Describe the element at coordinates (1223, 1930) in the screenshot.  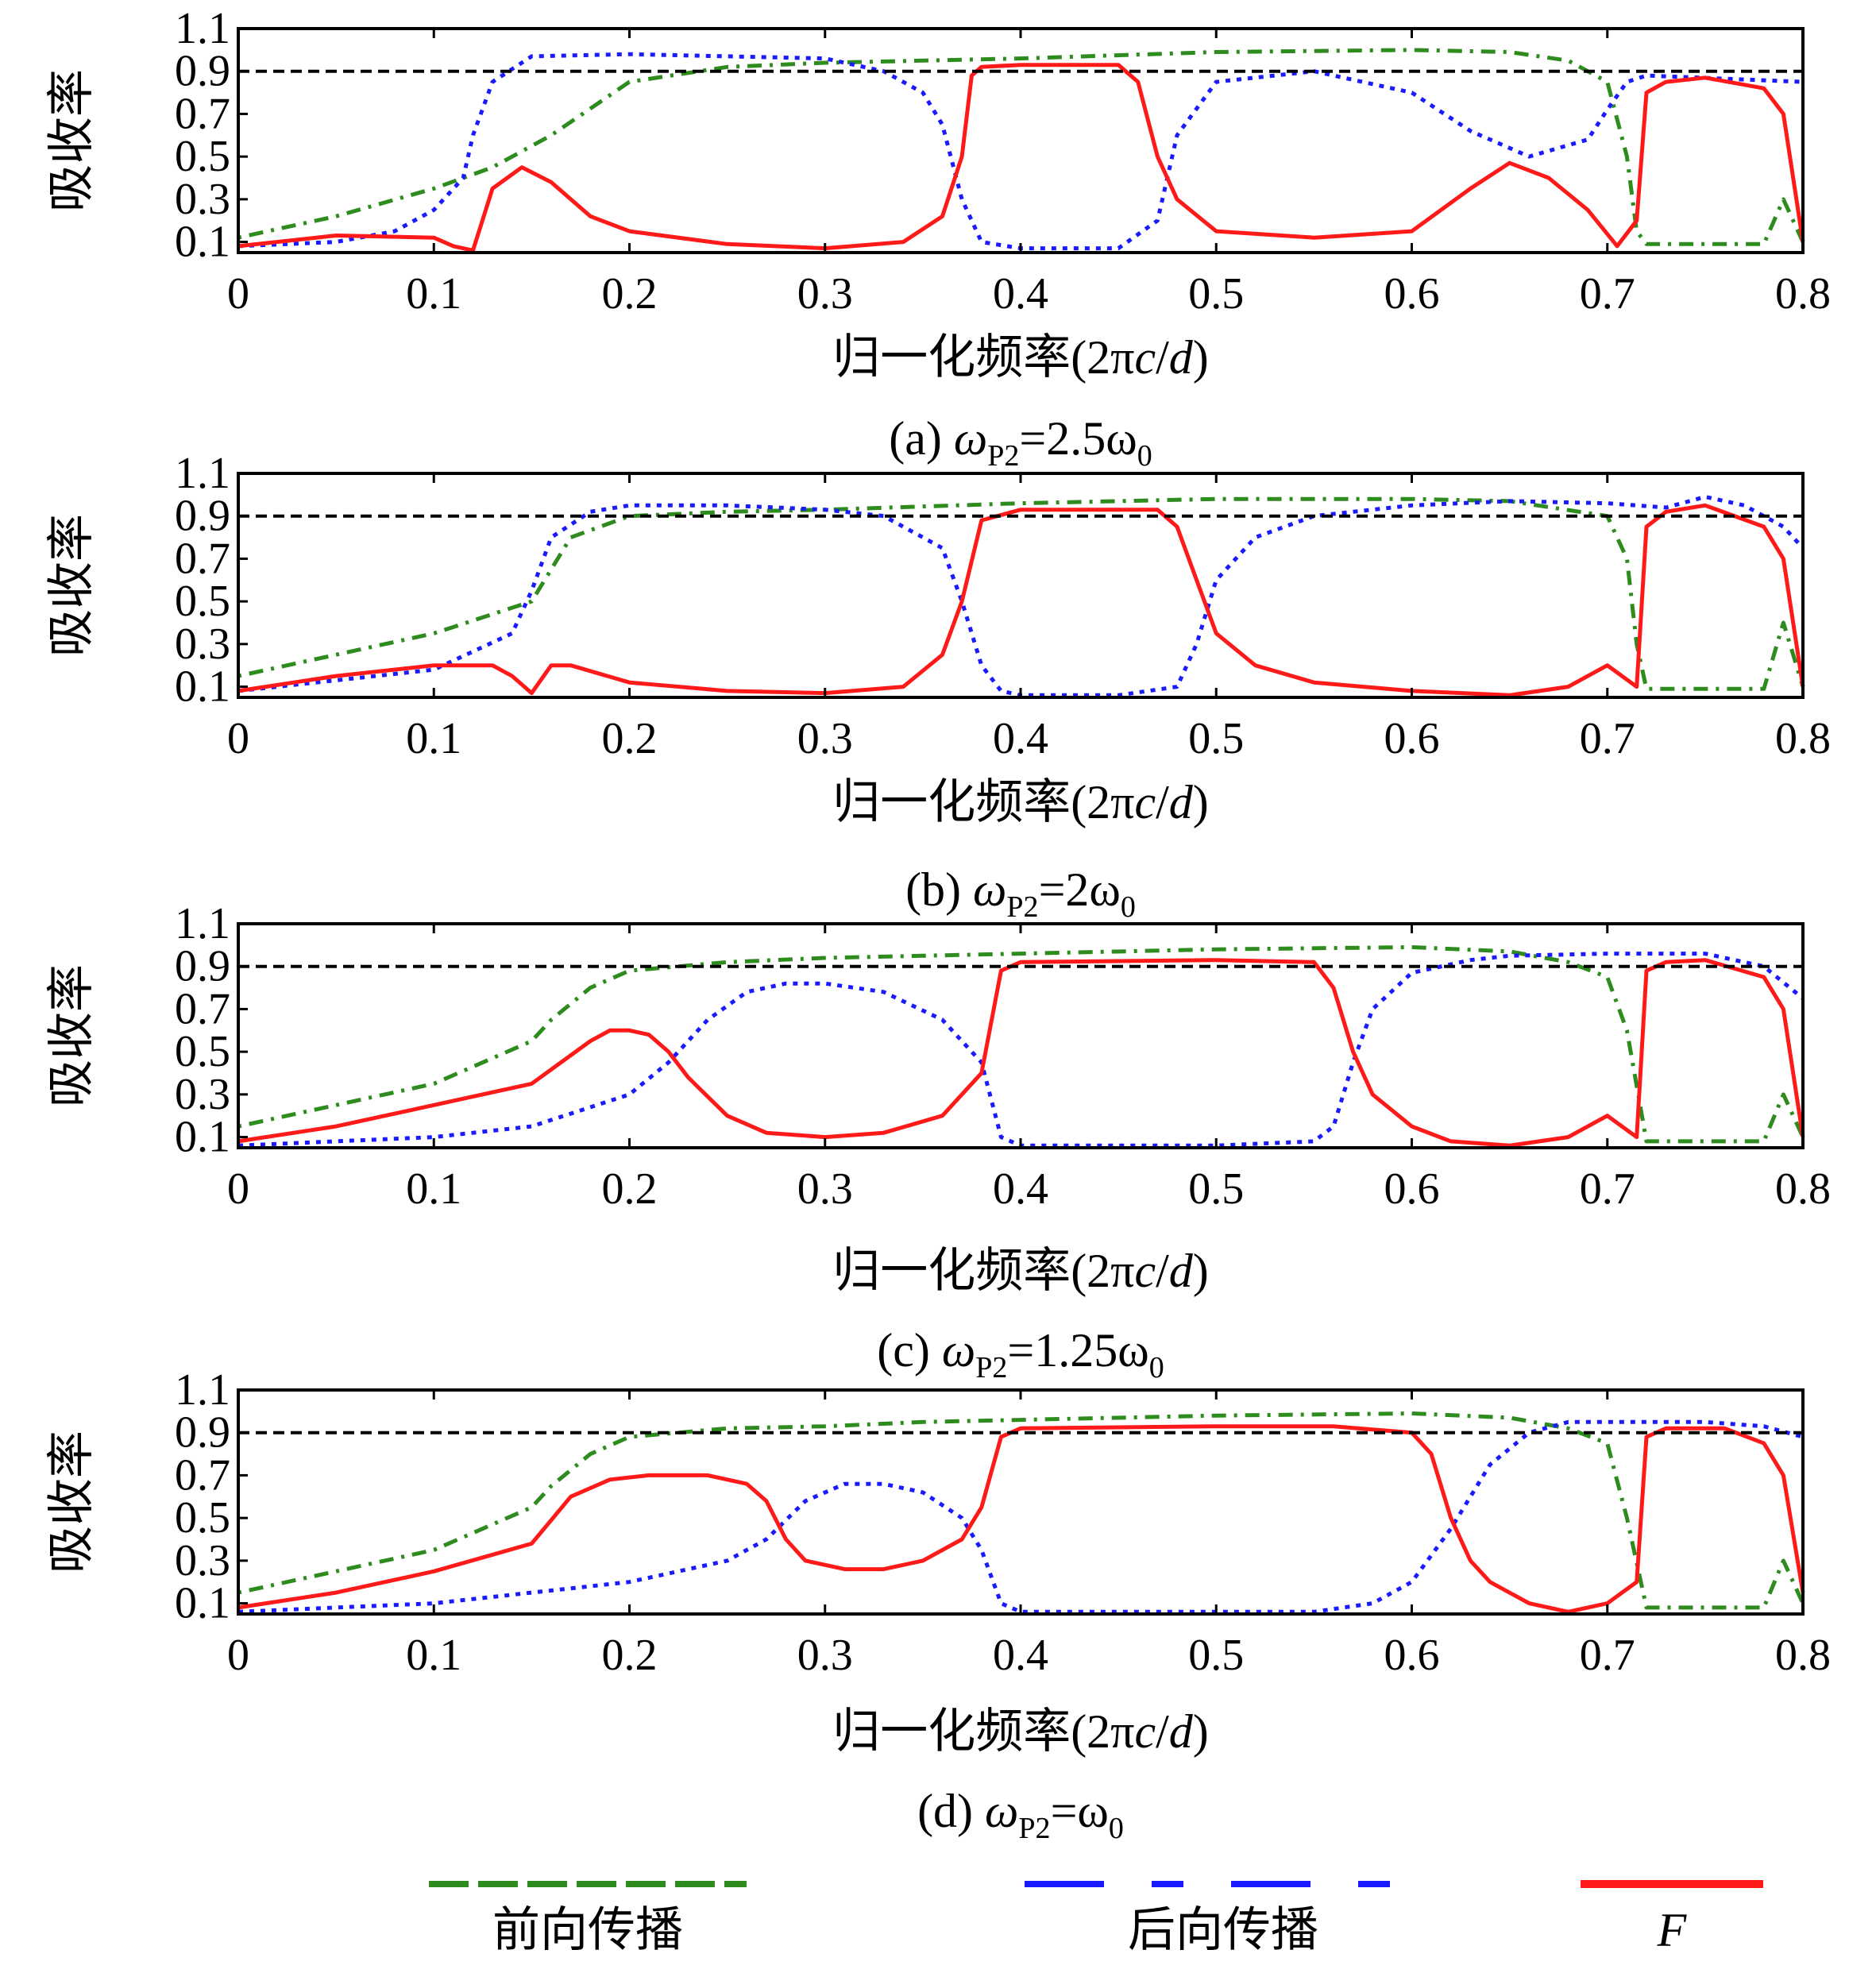
I see `legend-backward-label: 后向传播` at that location.